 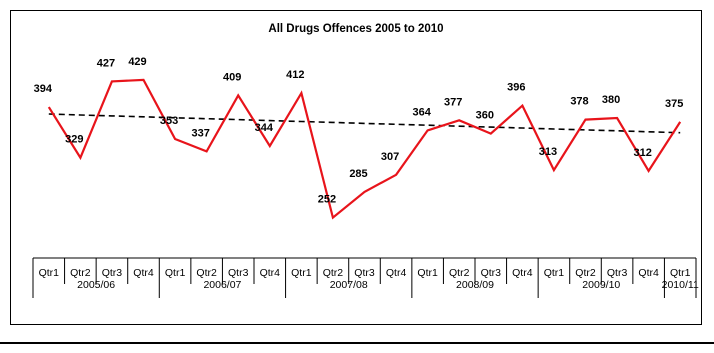 I want to click on trendline, so click(x=364, y=123).